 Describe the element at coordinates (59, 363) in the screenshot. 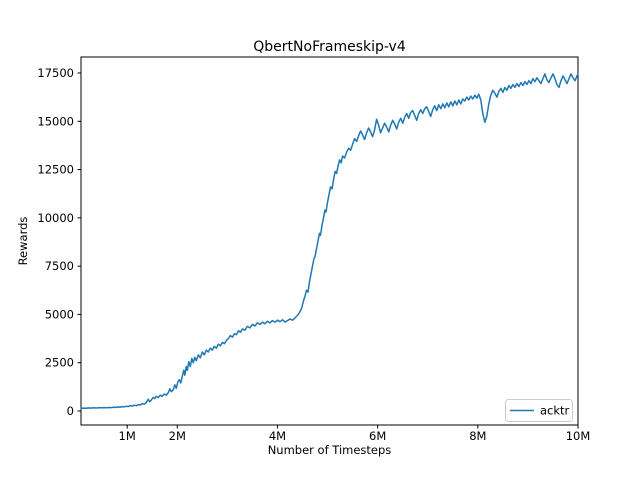

I see `y-tick-label: 2500` at that location.